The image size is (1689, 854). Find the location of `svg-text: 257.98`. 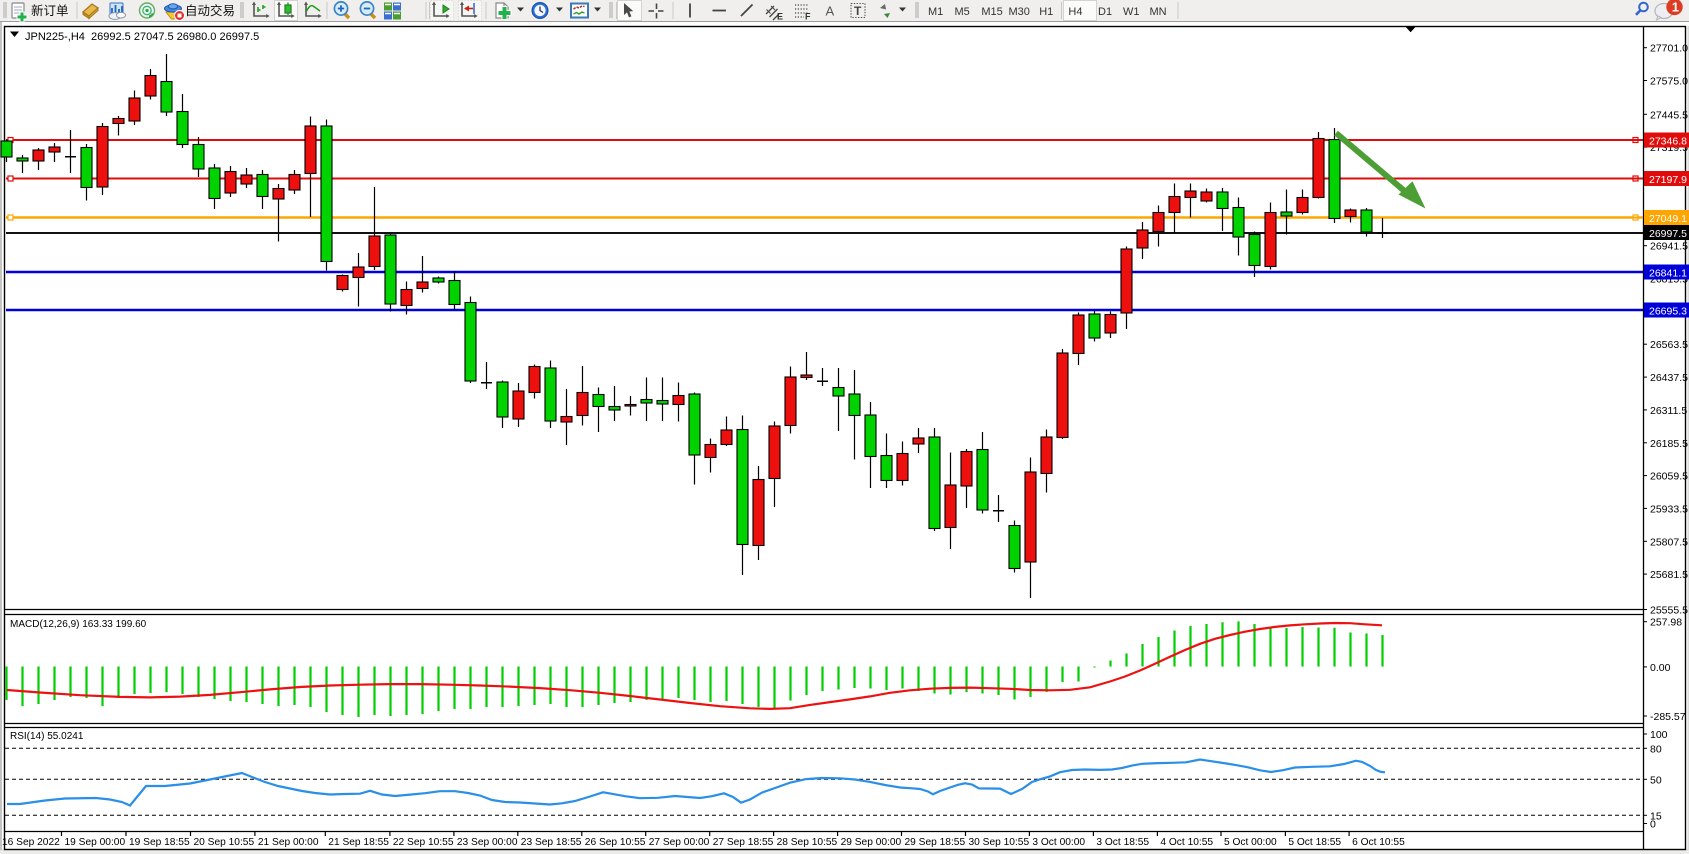

svg-text: 257.98 is located at coordinates (1666, 623).